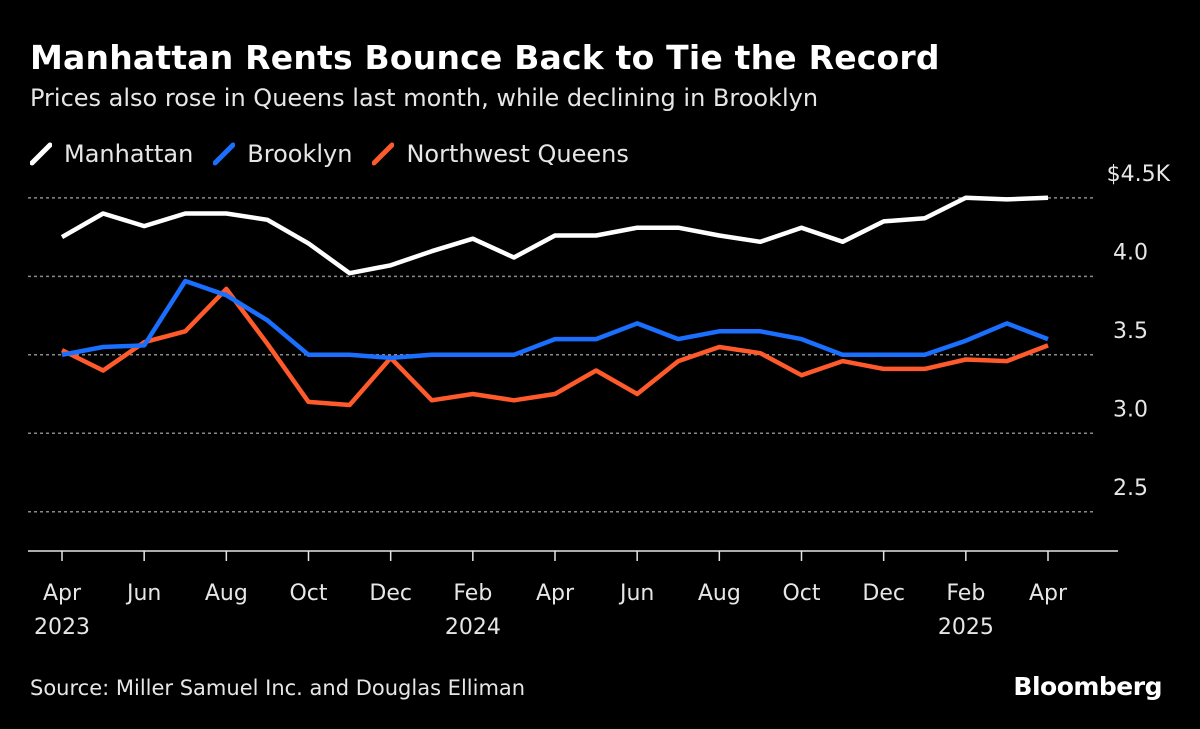 The width and height of the screenshot is (1200, 729). What do you see at coordinates (1087, 686) in the screenshot?
I see `bloomberg-logo: Bloomberg` at bounding box center [1087, 686].